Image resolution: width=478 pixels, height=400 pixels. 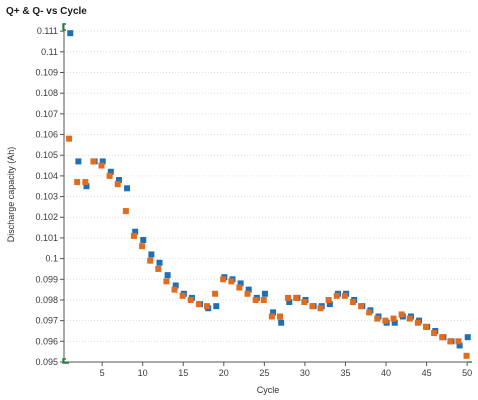 What do you see at coordinates (427, 373) in the screenshot?
I see `x-tick-label: 45` at bounding box center [427, 373].